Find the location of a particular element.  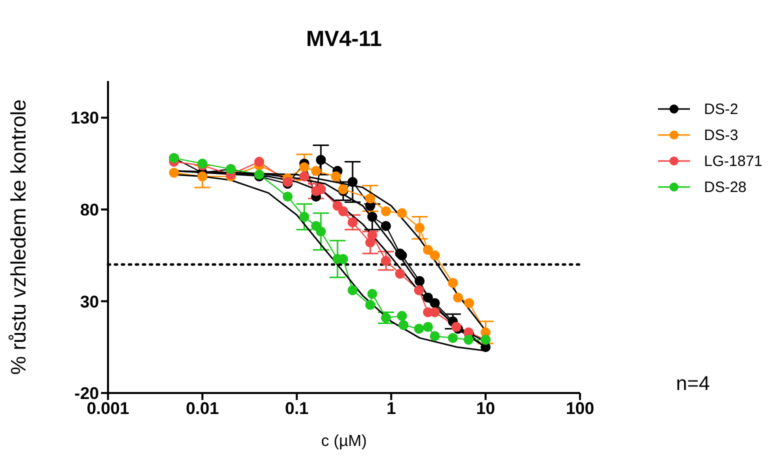

chart-title: MV4-11 is located at coordinates (344, 39).